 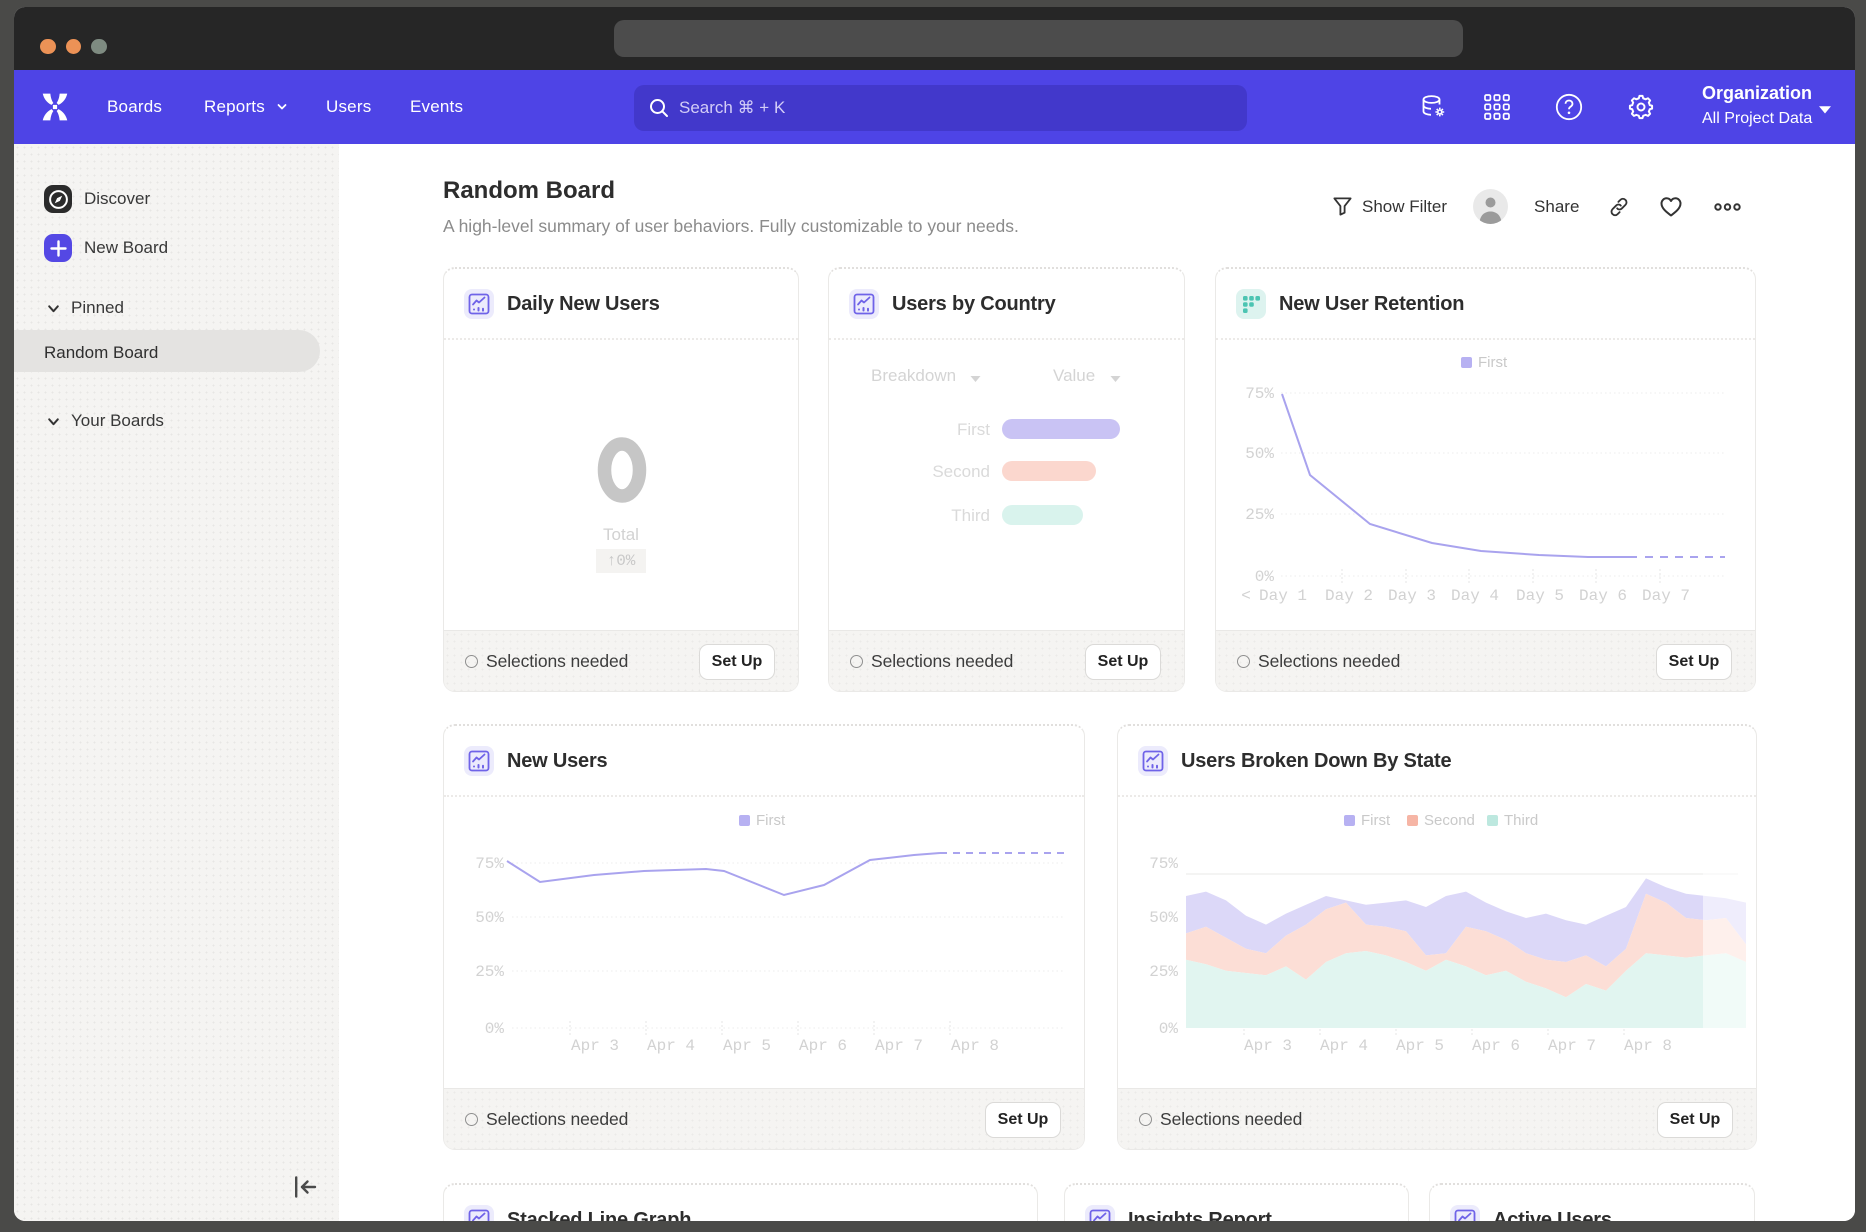 I want to click on svg-text: Day 6, so click(x=1603, y=596).